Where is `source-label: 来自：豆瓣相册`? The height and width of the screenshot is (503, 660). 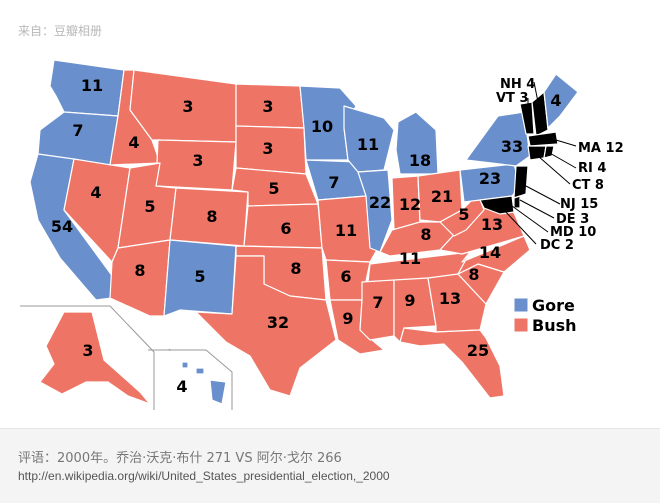
source-label: 来自：豆瓣相册 is located at coordinates (60, 31).